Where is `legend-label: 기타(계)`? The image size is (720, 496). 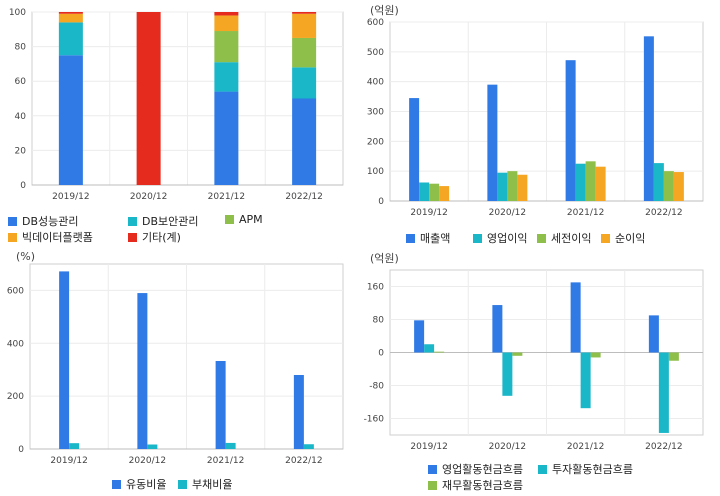 legend-label: 기타(계) is located at coordinates (161, 237).